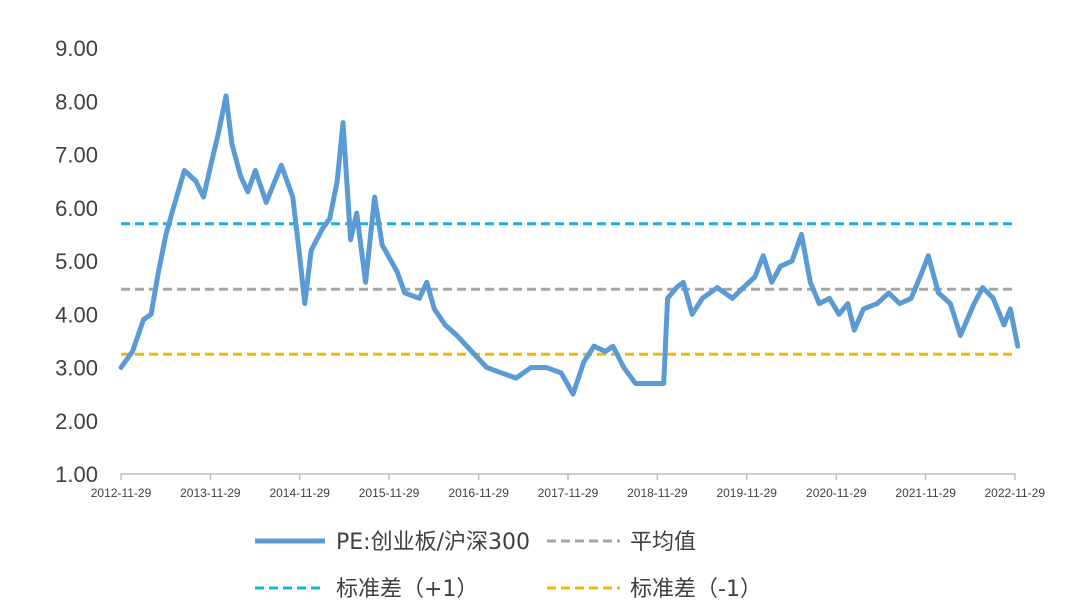 The width and height of the screenshot is (1080, 608). I want to click on x-tick-label-10: 2022-11-29, so click(1015, 493).